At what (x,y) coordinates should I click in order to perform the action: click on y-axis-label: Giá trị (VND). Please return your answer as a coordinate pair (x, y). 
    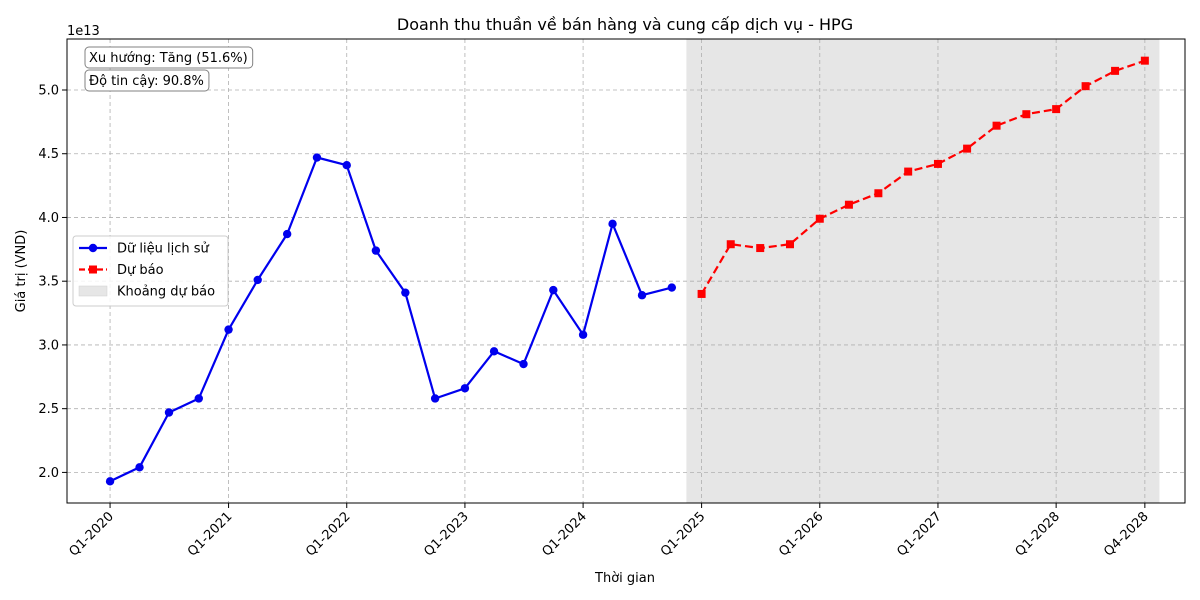
    Looking at the image, I should click on (21, 271).